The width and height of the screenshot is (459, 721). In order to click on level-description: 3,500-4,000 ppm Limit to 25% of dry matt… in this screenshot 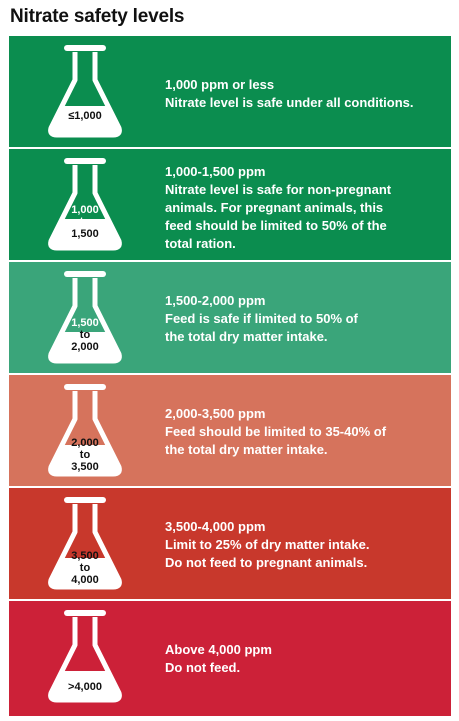, I will do `click(305, 545)`.